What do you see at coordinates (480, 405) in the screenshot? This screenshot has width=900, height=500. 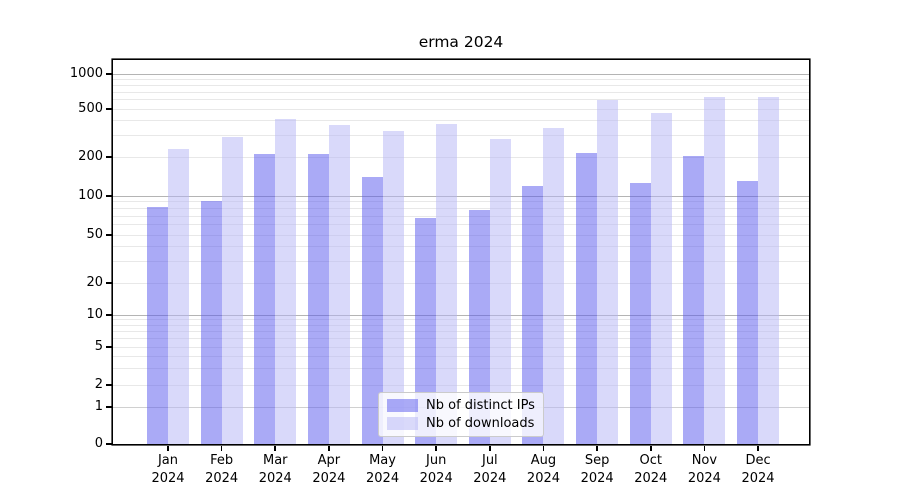 I see `legend-label-distinct-ips: Nb of distinct IPs` at bounding box center [480, 405].